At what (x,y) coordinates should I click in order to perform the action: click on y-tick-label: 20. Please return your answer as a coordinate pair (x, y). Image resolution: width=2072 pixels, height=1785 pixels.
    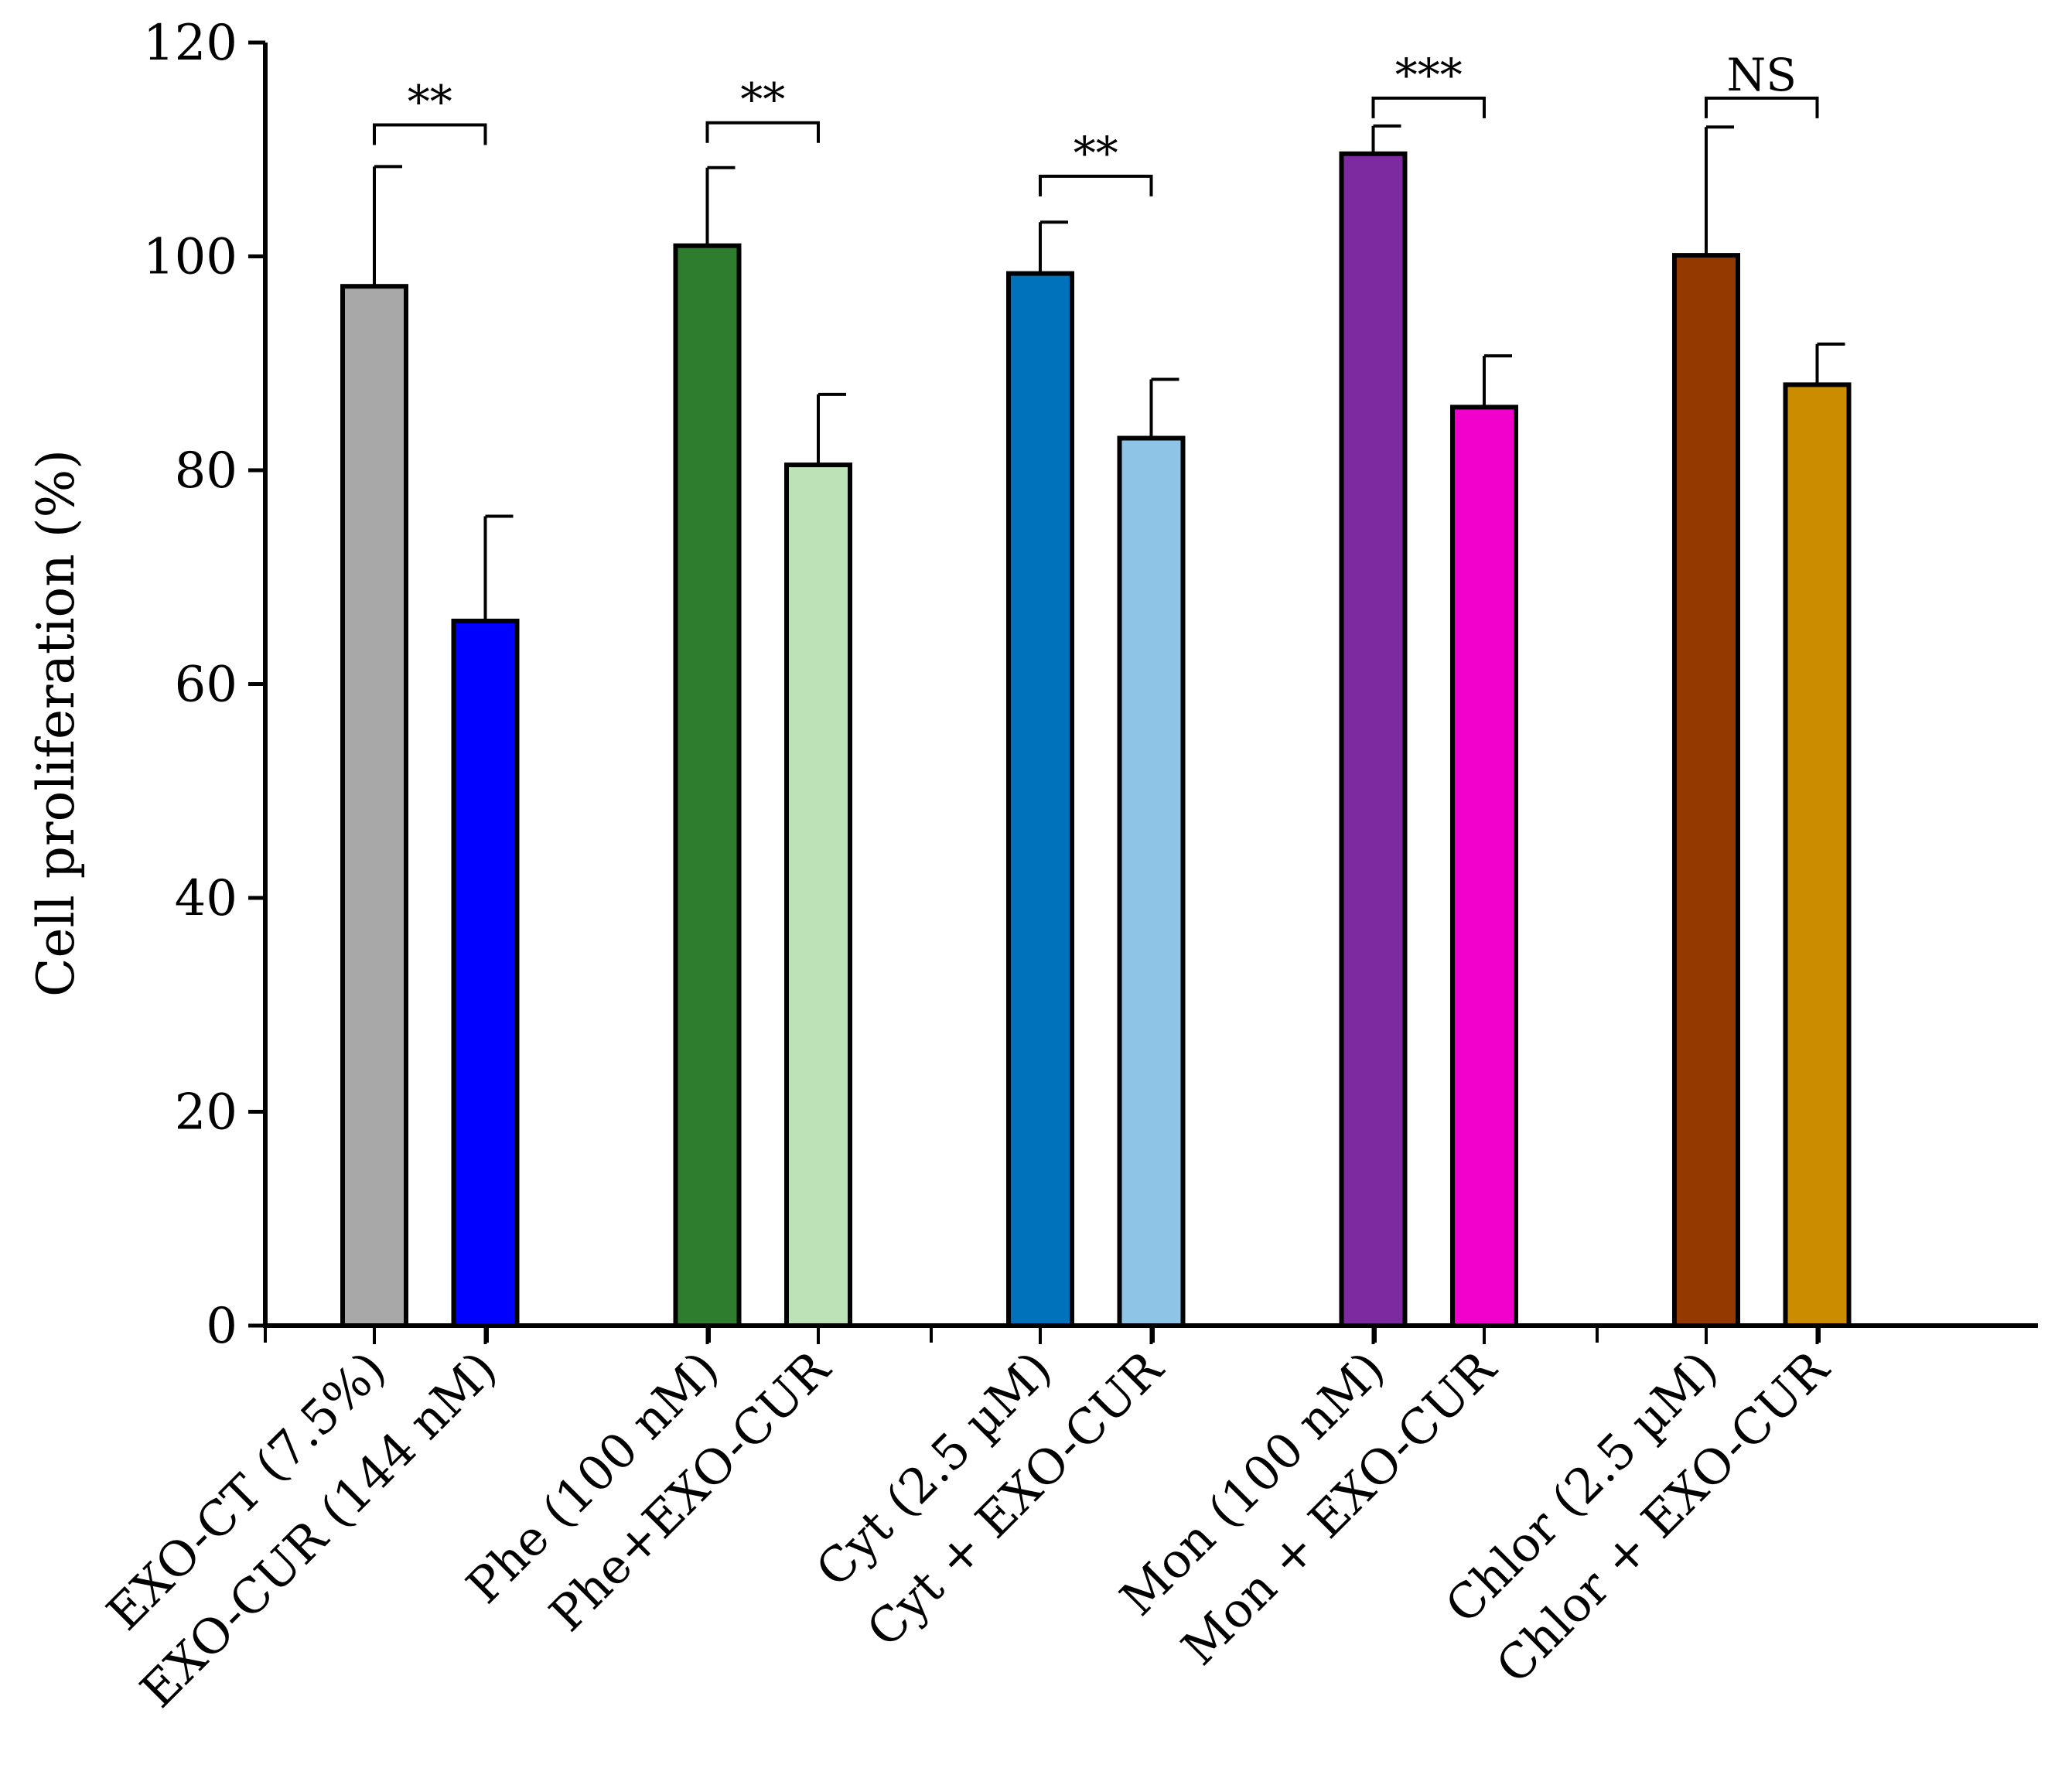
    Looking at the image, I should click on (206, 1113).